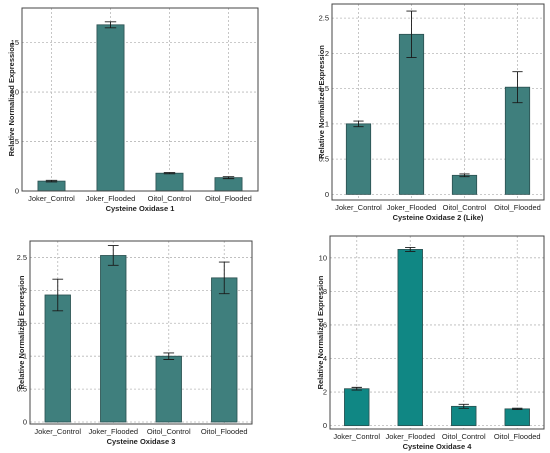 The height and width of the screenshot is (453, 550). I want to click on x-axis-title: Cysteine Oxidase 3, so click(141, 441).